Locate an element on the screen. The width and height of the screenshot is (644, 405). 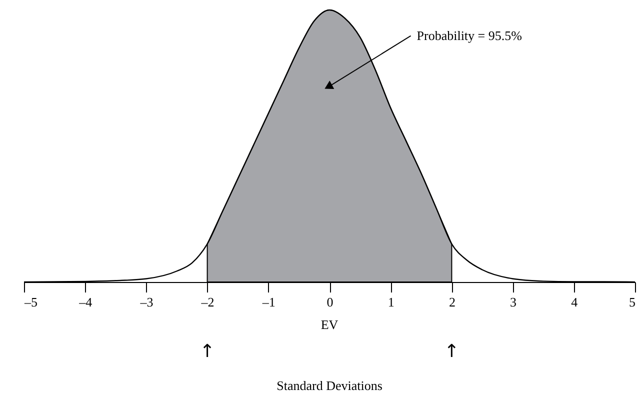
x-tick-label: –4 is located at coordinates (85, 302).